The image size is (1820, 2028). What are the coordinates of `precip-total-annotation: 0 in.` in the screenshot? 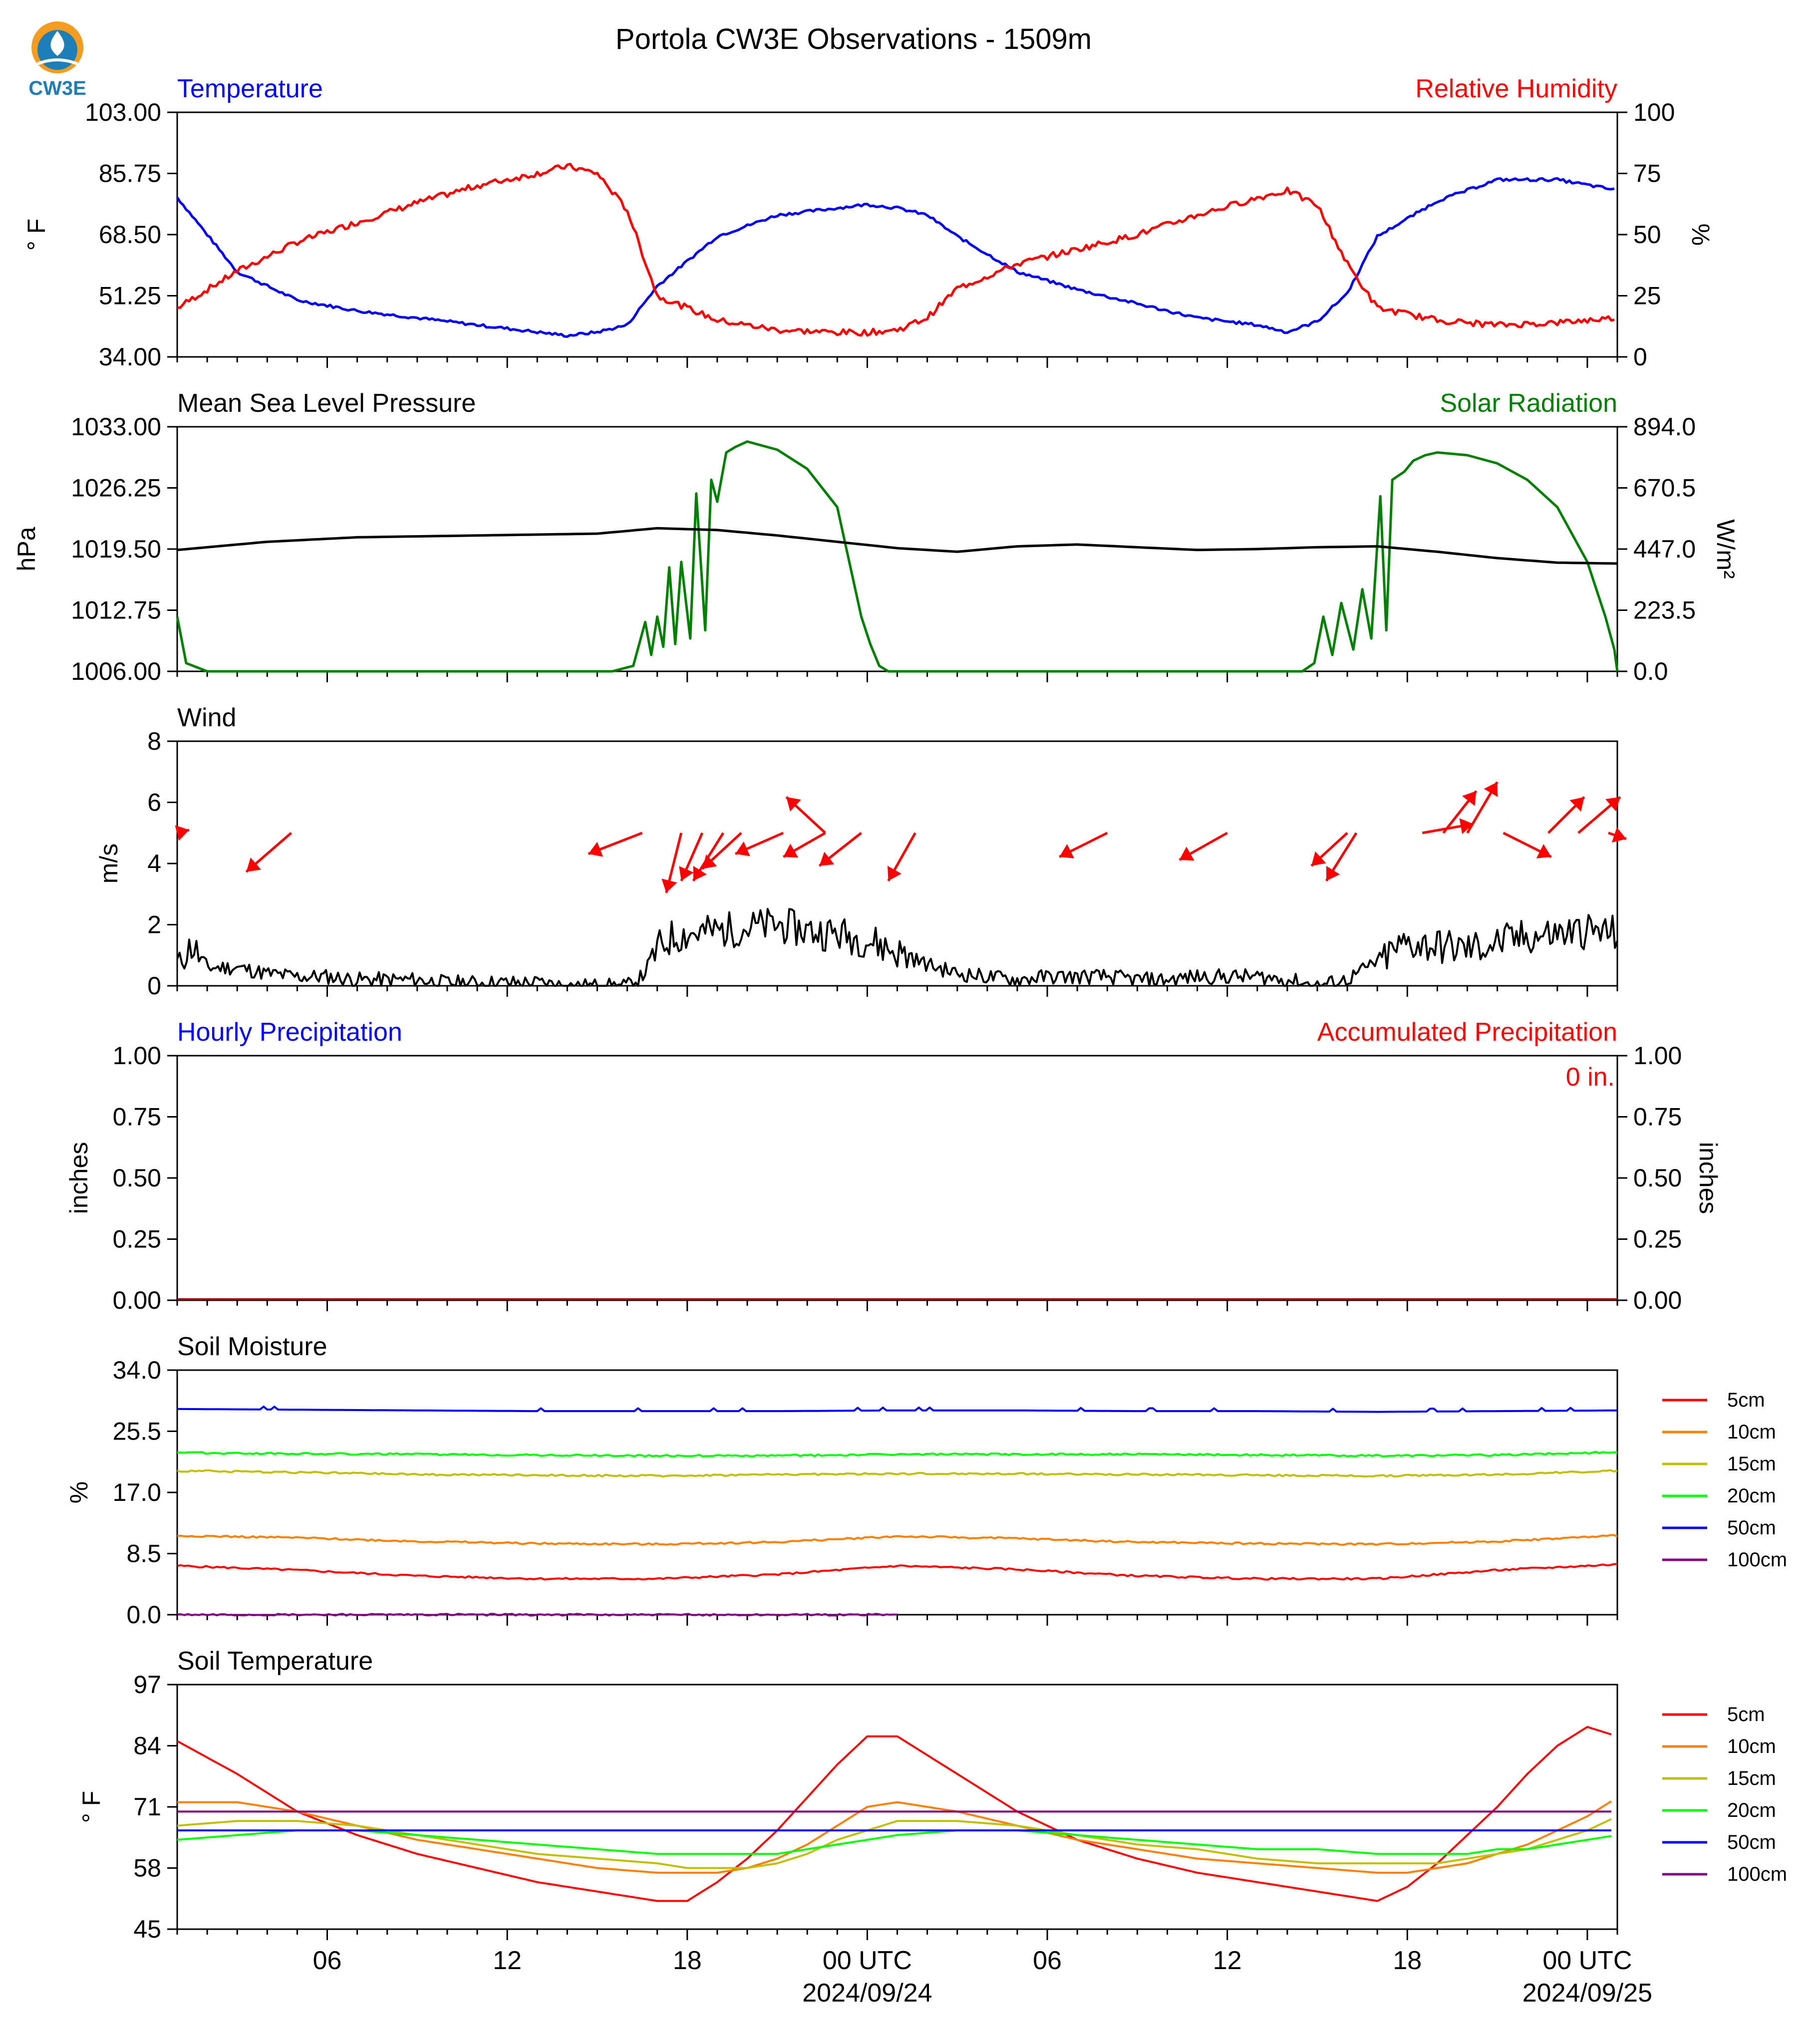 It's located at (1590, 1077).